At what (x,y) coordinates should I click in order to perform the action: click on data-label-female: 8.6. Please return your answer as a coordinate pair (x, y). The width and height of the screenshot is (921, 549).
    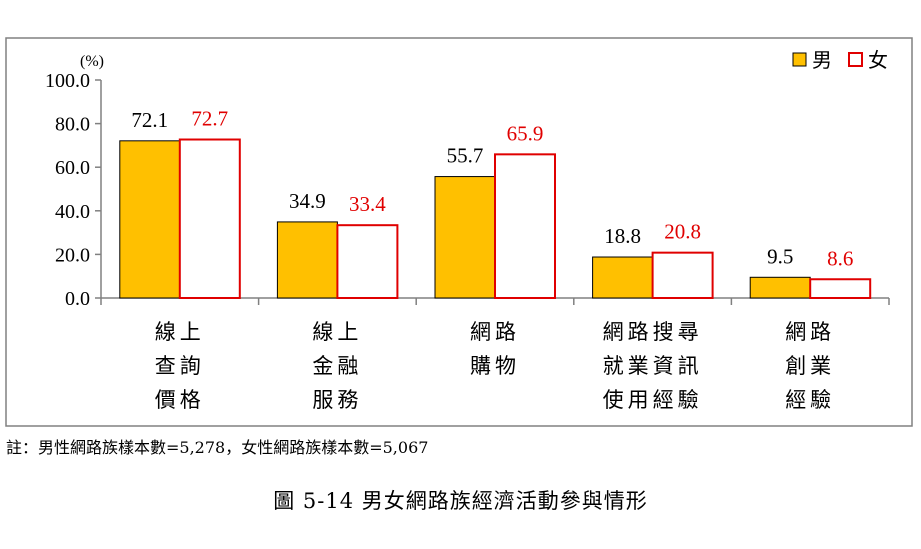
    Looking at the image, I should click on (840, 258).